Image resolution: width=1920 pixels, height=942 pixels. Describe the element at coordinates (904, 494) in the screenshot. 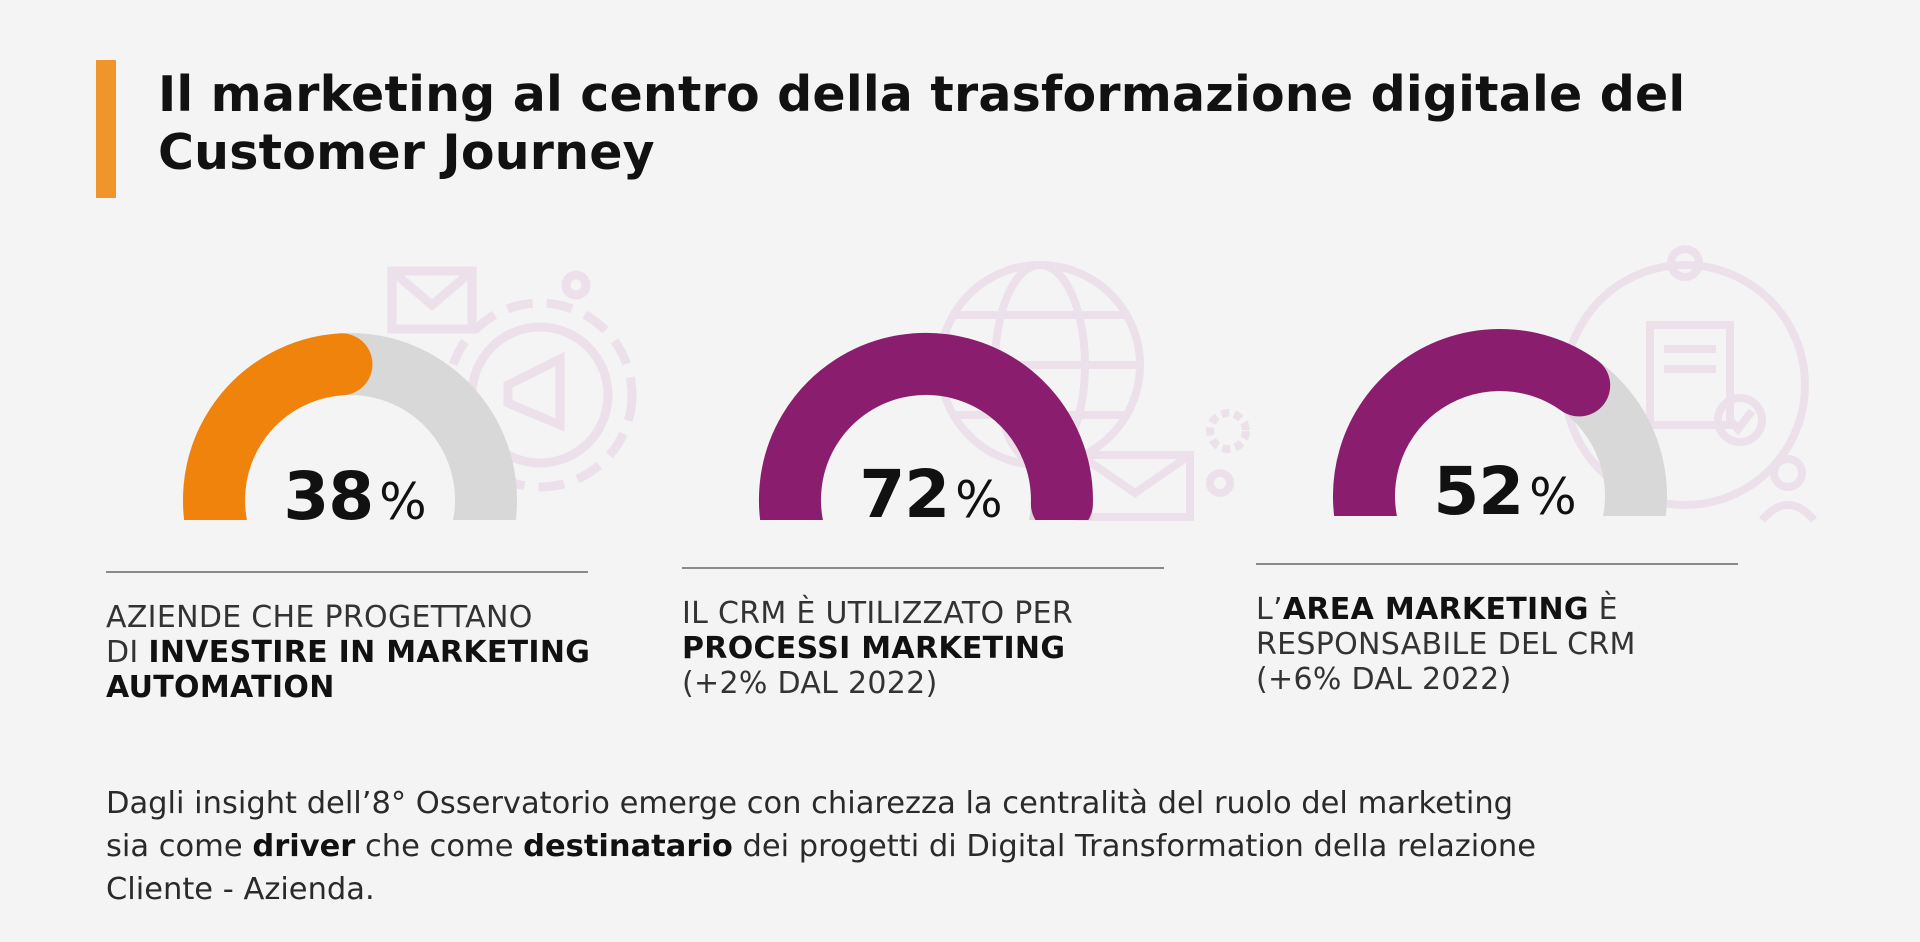

I see `gauge-2-number: 72` at that location.